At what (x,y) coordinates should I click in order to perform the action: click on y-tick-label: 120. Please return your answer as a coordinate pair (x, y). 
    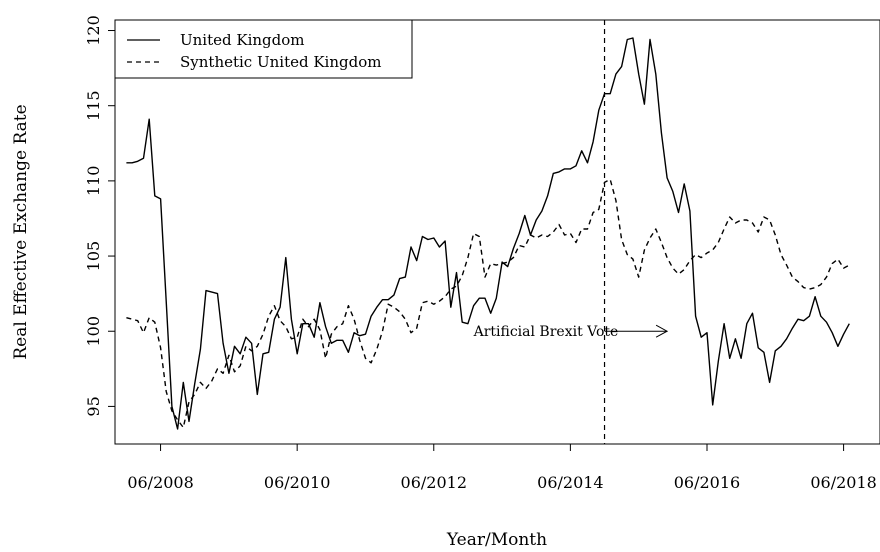
    Looking at the image, I should click on (93, 30).